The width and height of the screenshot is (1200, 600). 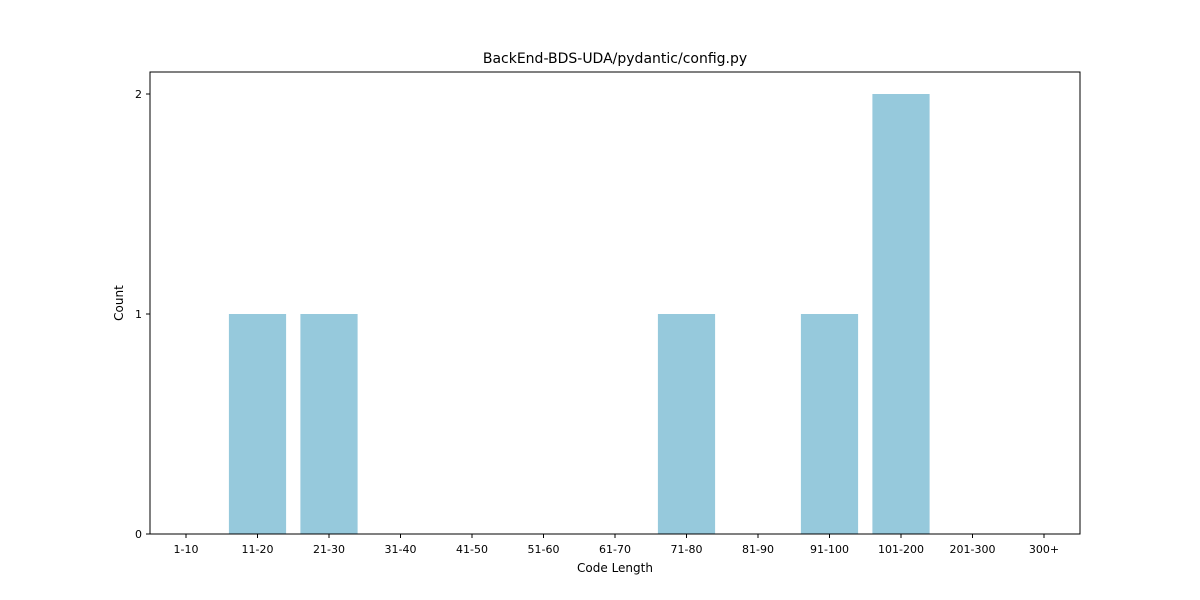 I want to click on x-tick-label: 1-10, so click(x=186, y=549).